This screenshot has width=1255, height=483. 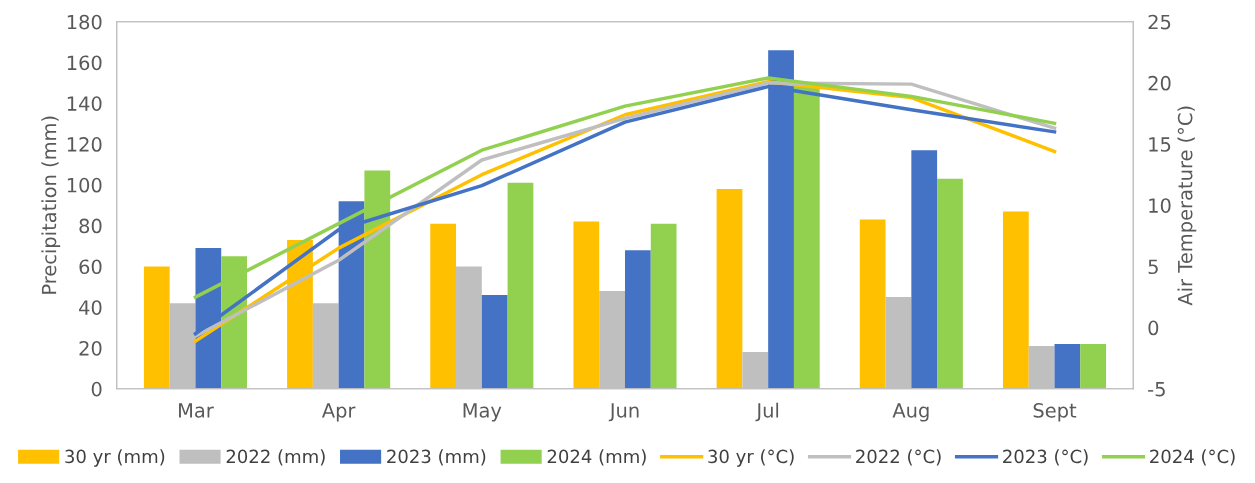 I want to click on x-tick-label: Apr, so click(x=338, y=412).